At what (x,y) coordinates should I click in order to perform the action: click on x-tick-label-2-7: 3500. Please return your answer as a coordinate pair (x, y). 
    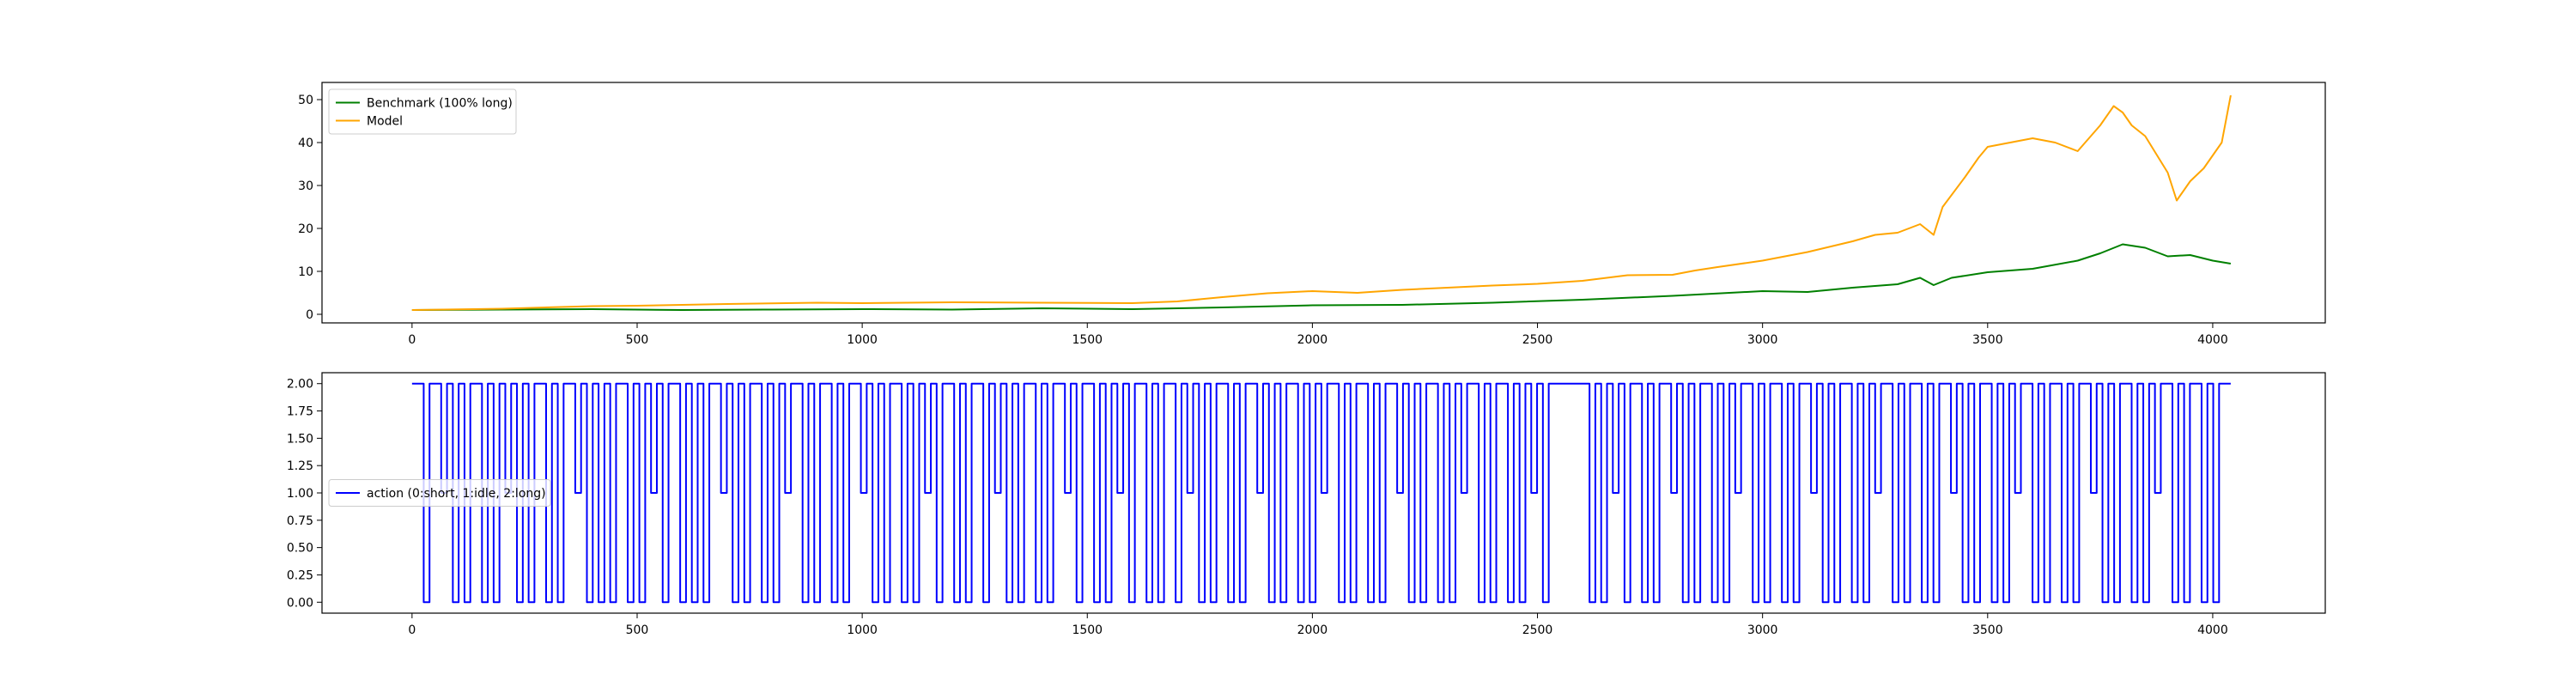
    Looking at the image, I should click on (1988, 630).